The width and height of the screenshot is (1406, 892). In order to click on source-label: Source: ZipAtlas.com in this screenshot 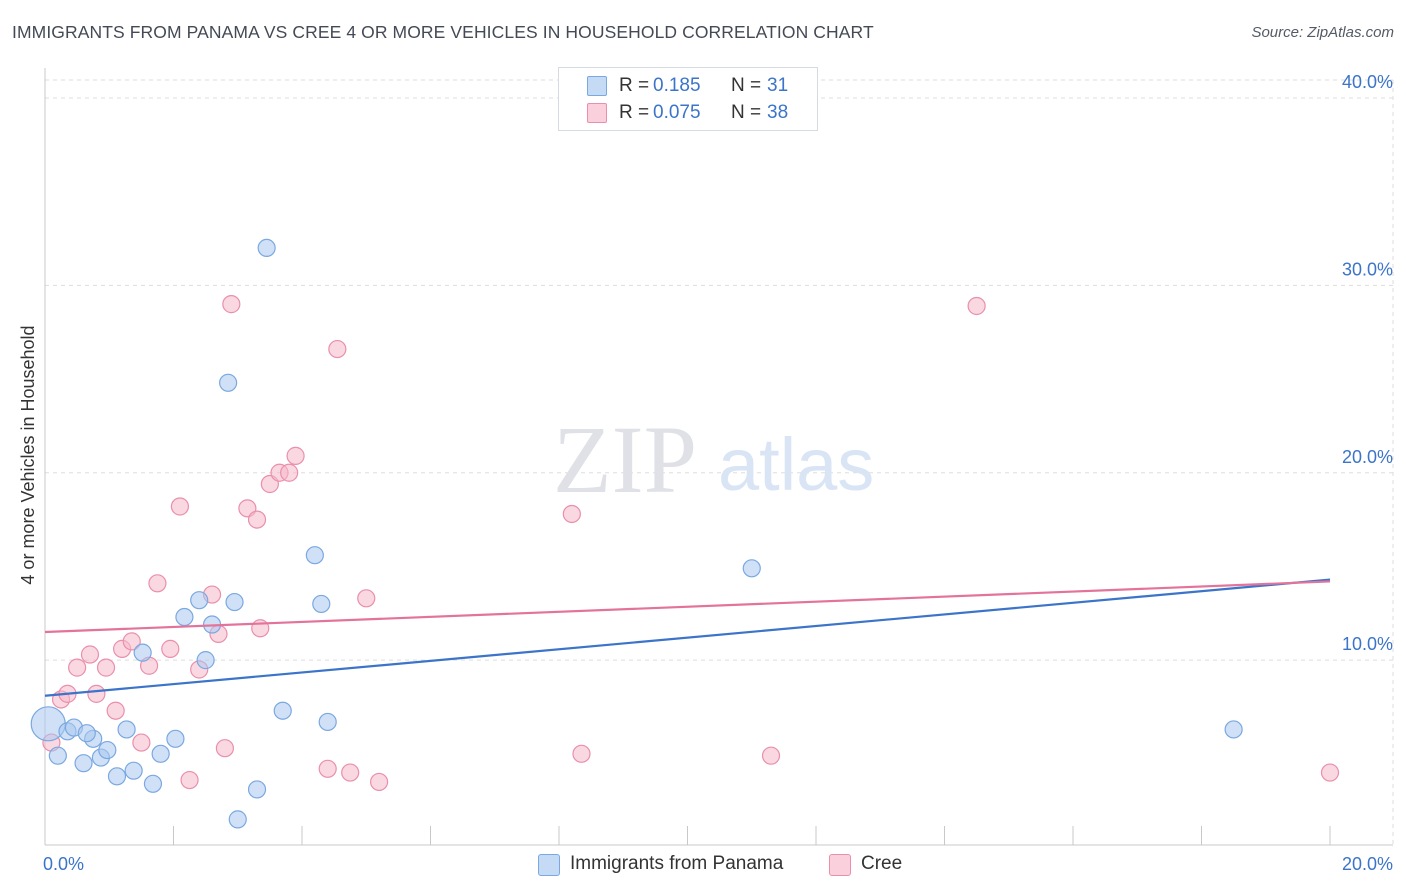, I will do `click(1322, 32)`.